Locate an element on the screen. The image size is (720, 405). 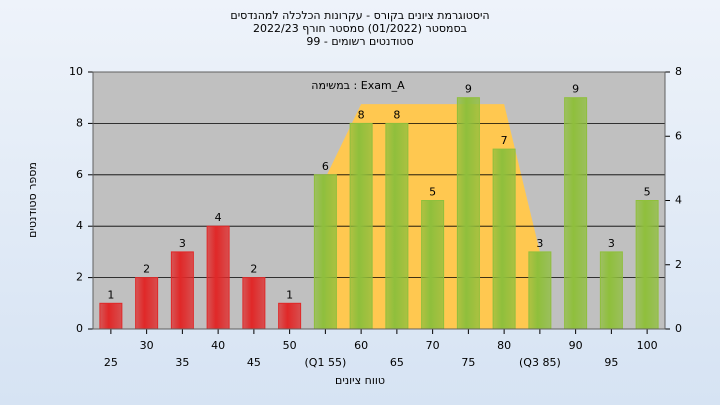
x-tick-label: 60 is located at coordinates (361, 345).